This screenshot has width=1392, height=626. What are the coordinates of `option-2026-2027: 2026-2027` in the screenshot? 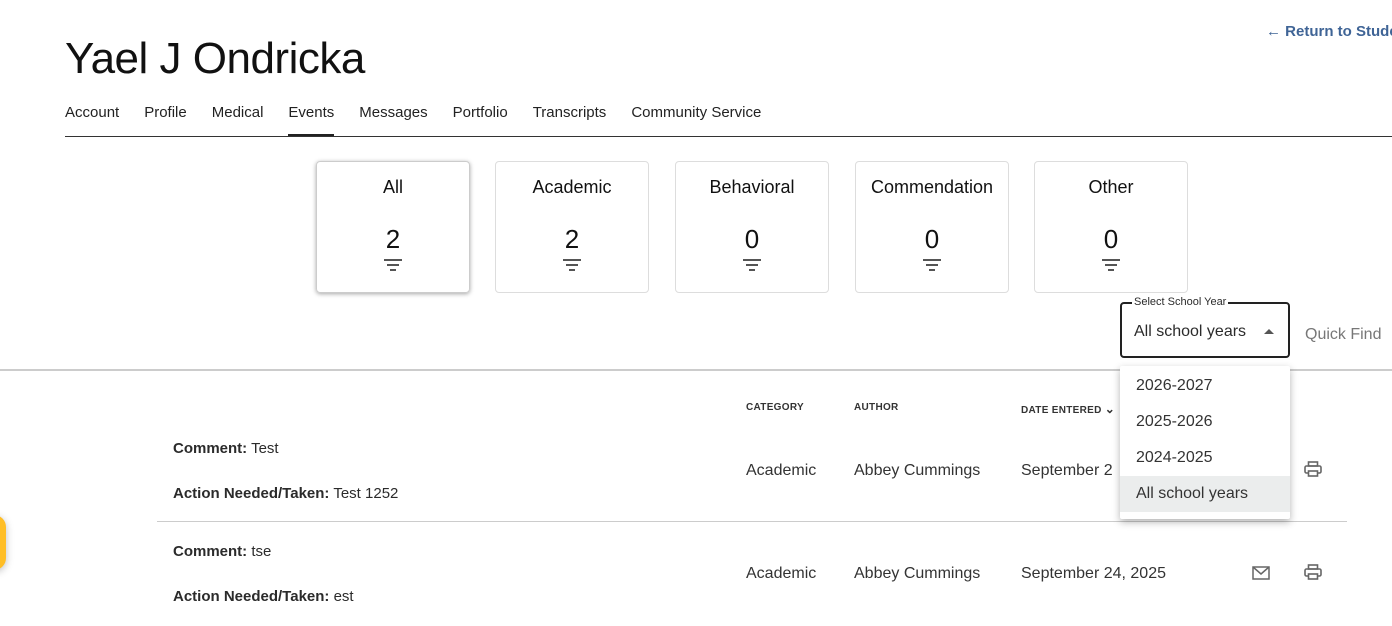 It's located at (1174, 385).